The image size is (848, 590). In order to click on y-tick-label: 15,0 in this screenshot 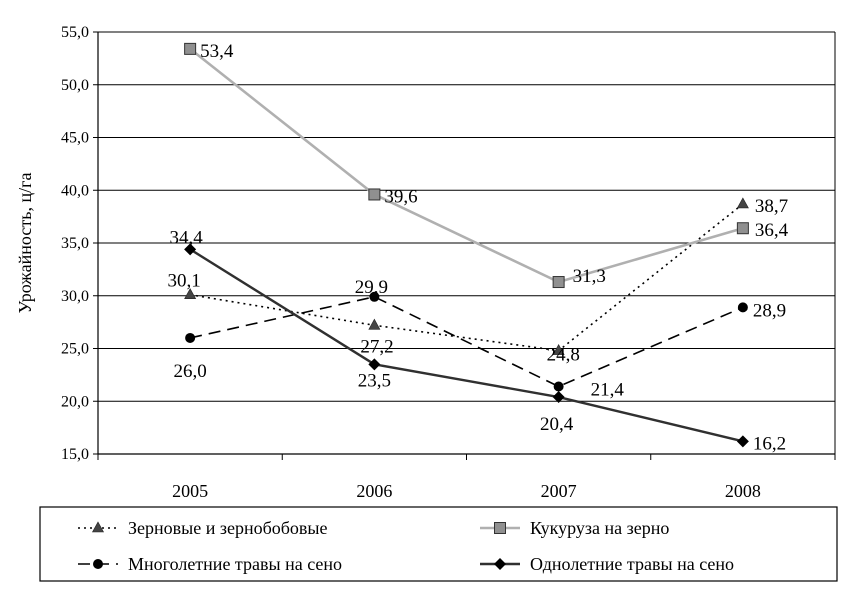, I will do `click(75, 454)`.